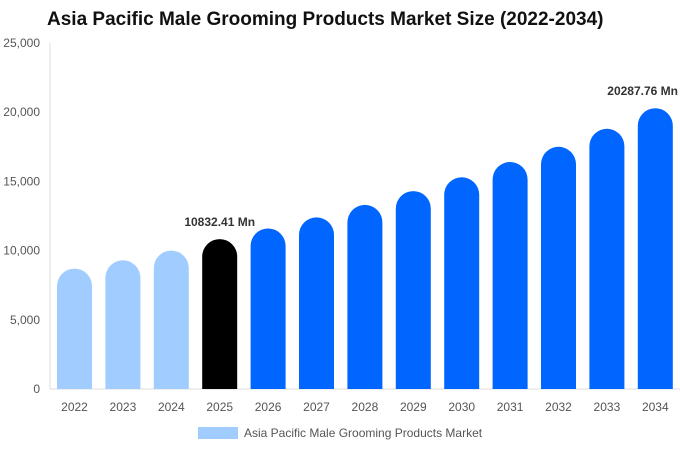 The image size is (680, 450). What do you see at coordinates (171, 407) in the screenshot?
I see `x-tick-label: 2024` at bounding box center [171, 407].